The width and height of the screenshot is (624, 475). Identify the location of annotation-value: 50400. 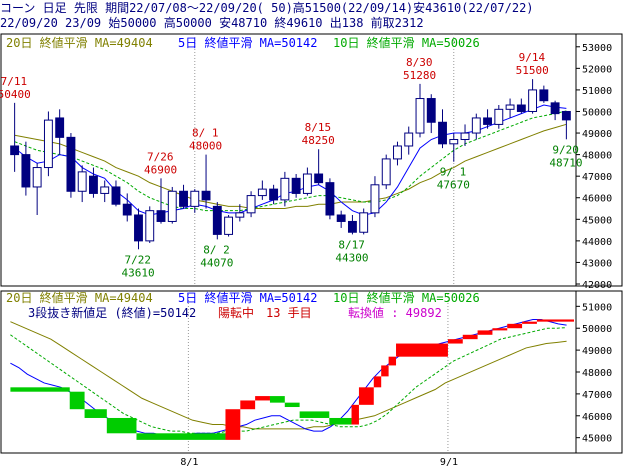
(15, 94).